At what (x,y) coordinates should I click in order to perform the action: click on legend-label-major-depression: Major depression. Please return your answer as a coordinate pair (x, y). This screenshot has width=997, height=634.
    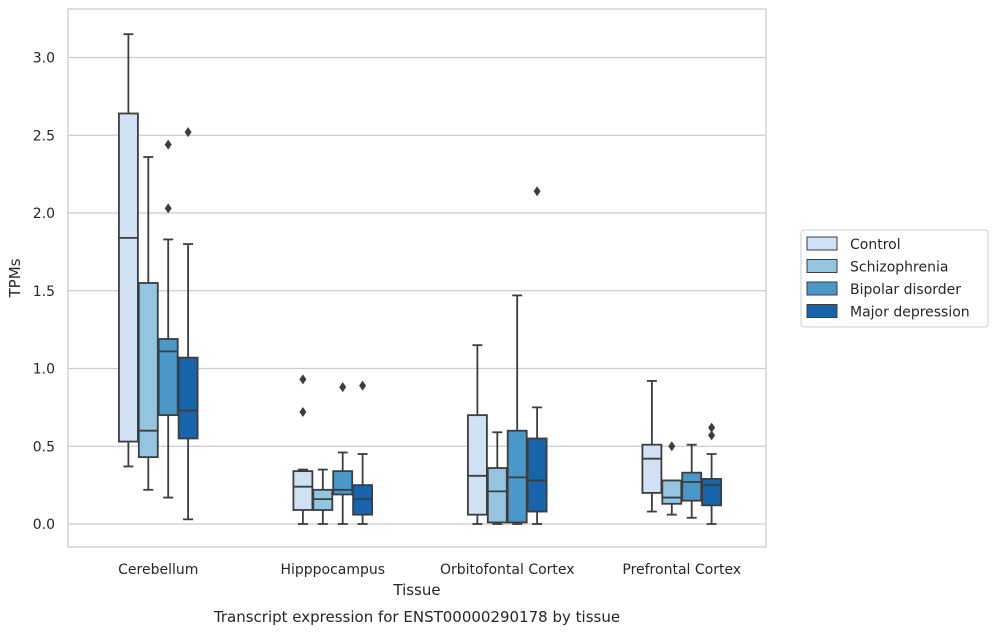
    Looking at the image, I should click on (910, 313).